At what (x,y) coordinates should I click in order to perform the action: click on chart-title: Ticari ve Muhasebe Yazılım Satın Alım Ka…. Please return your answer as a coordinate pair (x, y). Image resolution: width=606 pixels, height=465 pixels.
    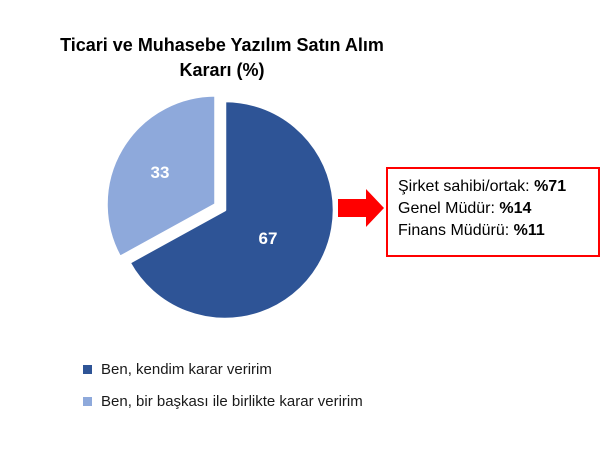
    Looking at the image, I should click on (222, 58).